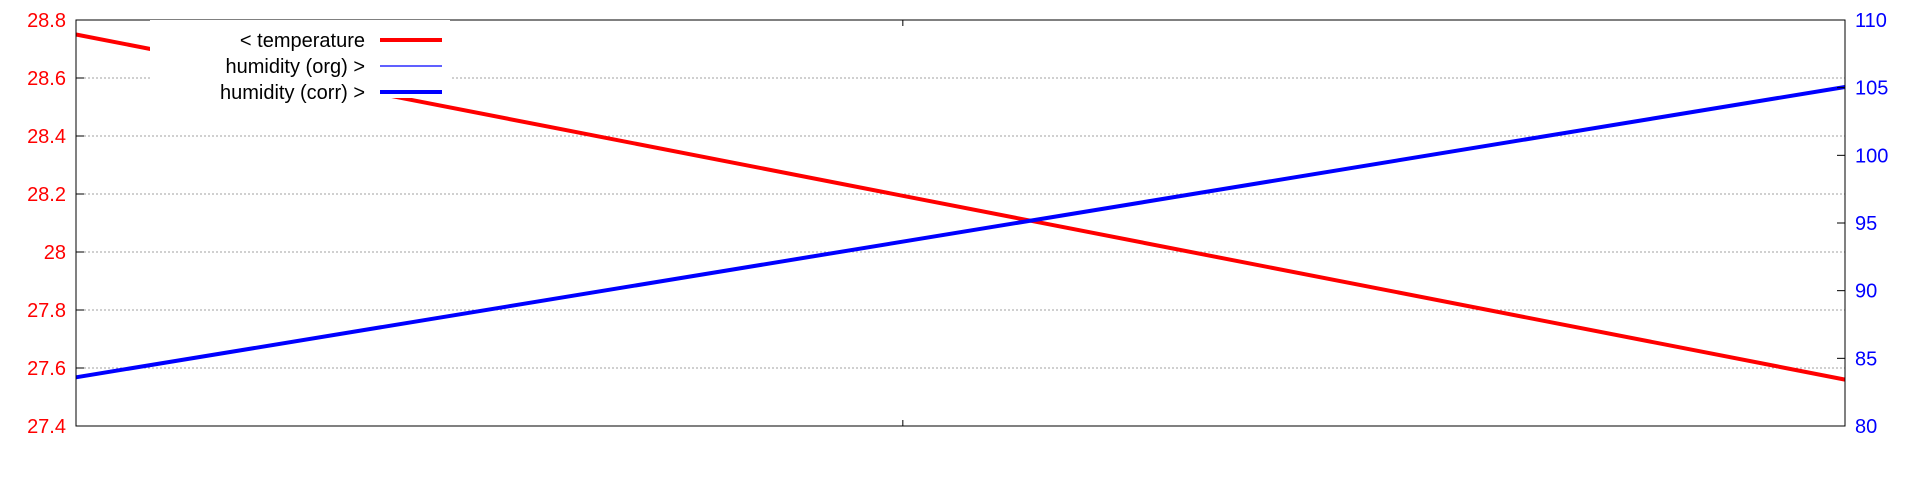  What do you see at coordinates (1871, 156) in the screenshot?
I see `right-y-tick-label: 100` at bounding box center [1871, 156].